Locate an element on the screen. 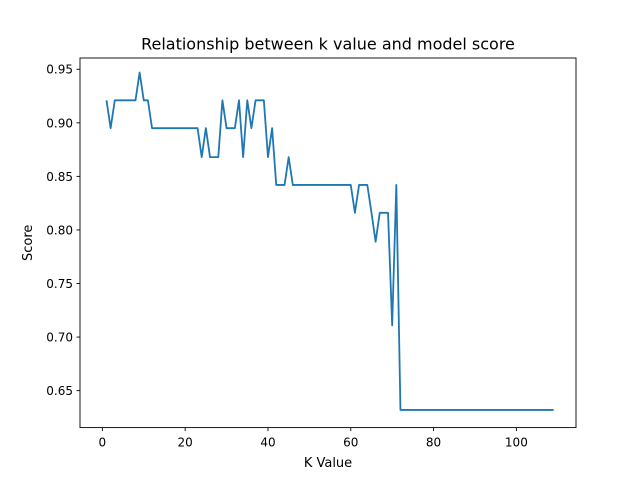 Image resolution: width=640 pixels, height=484 pixels. y-tick-label: 0.75 is located at coordinates (59, 284).